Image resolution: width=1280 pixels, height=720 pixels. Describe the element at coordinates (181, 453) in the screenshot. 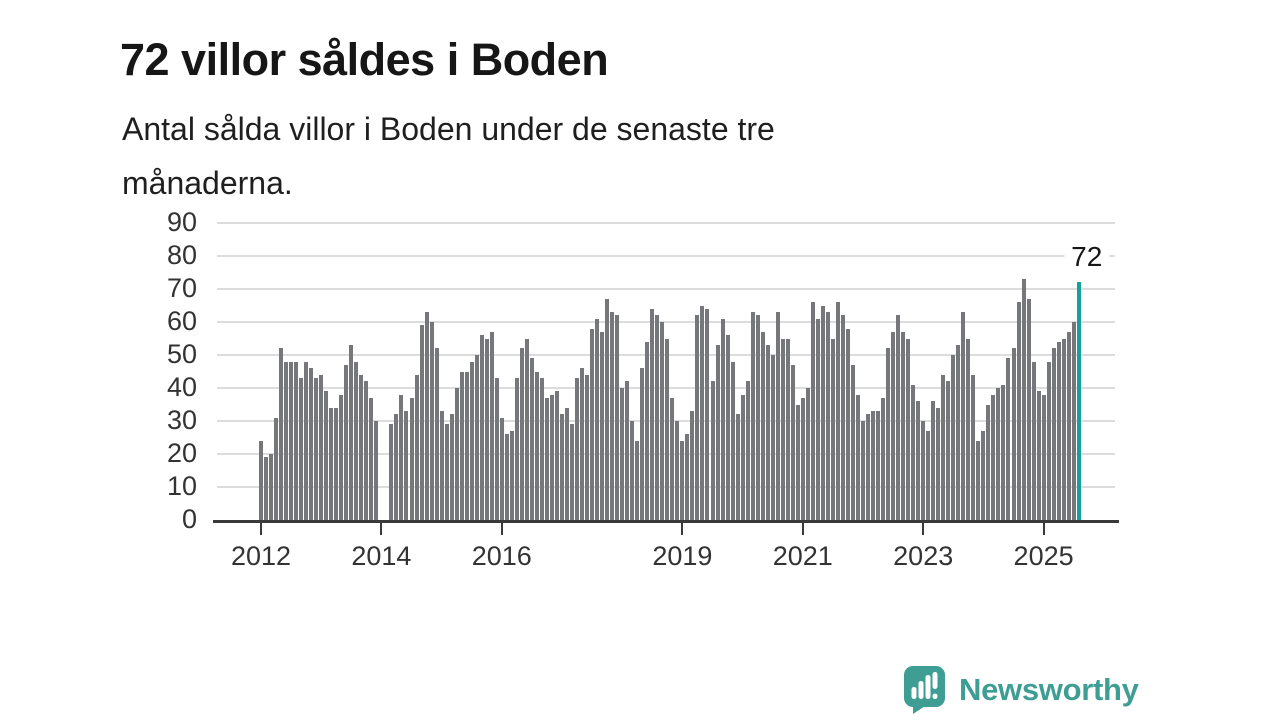

I see `y-axis-tick-label: 20` at that location.